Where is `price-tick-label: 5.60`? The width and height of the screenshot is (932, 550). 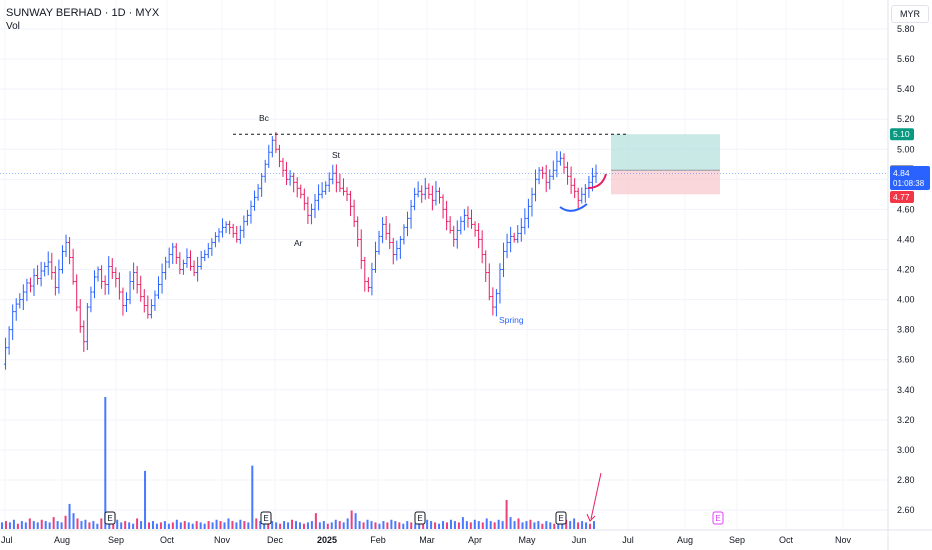 price-tick-label: 5.60 is located at coordinates (906, 59).